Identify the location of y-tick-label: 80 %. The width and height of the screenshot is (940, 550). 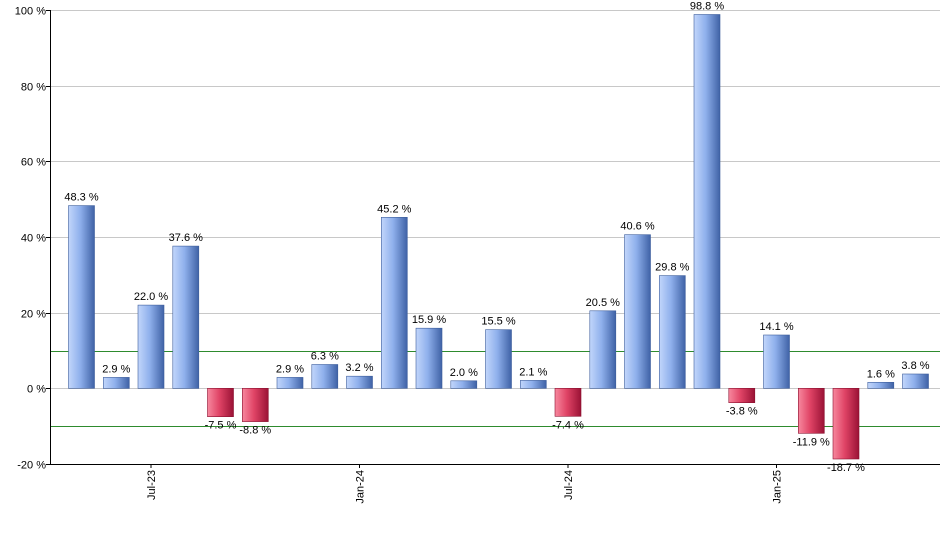
(33, 88).